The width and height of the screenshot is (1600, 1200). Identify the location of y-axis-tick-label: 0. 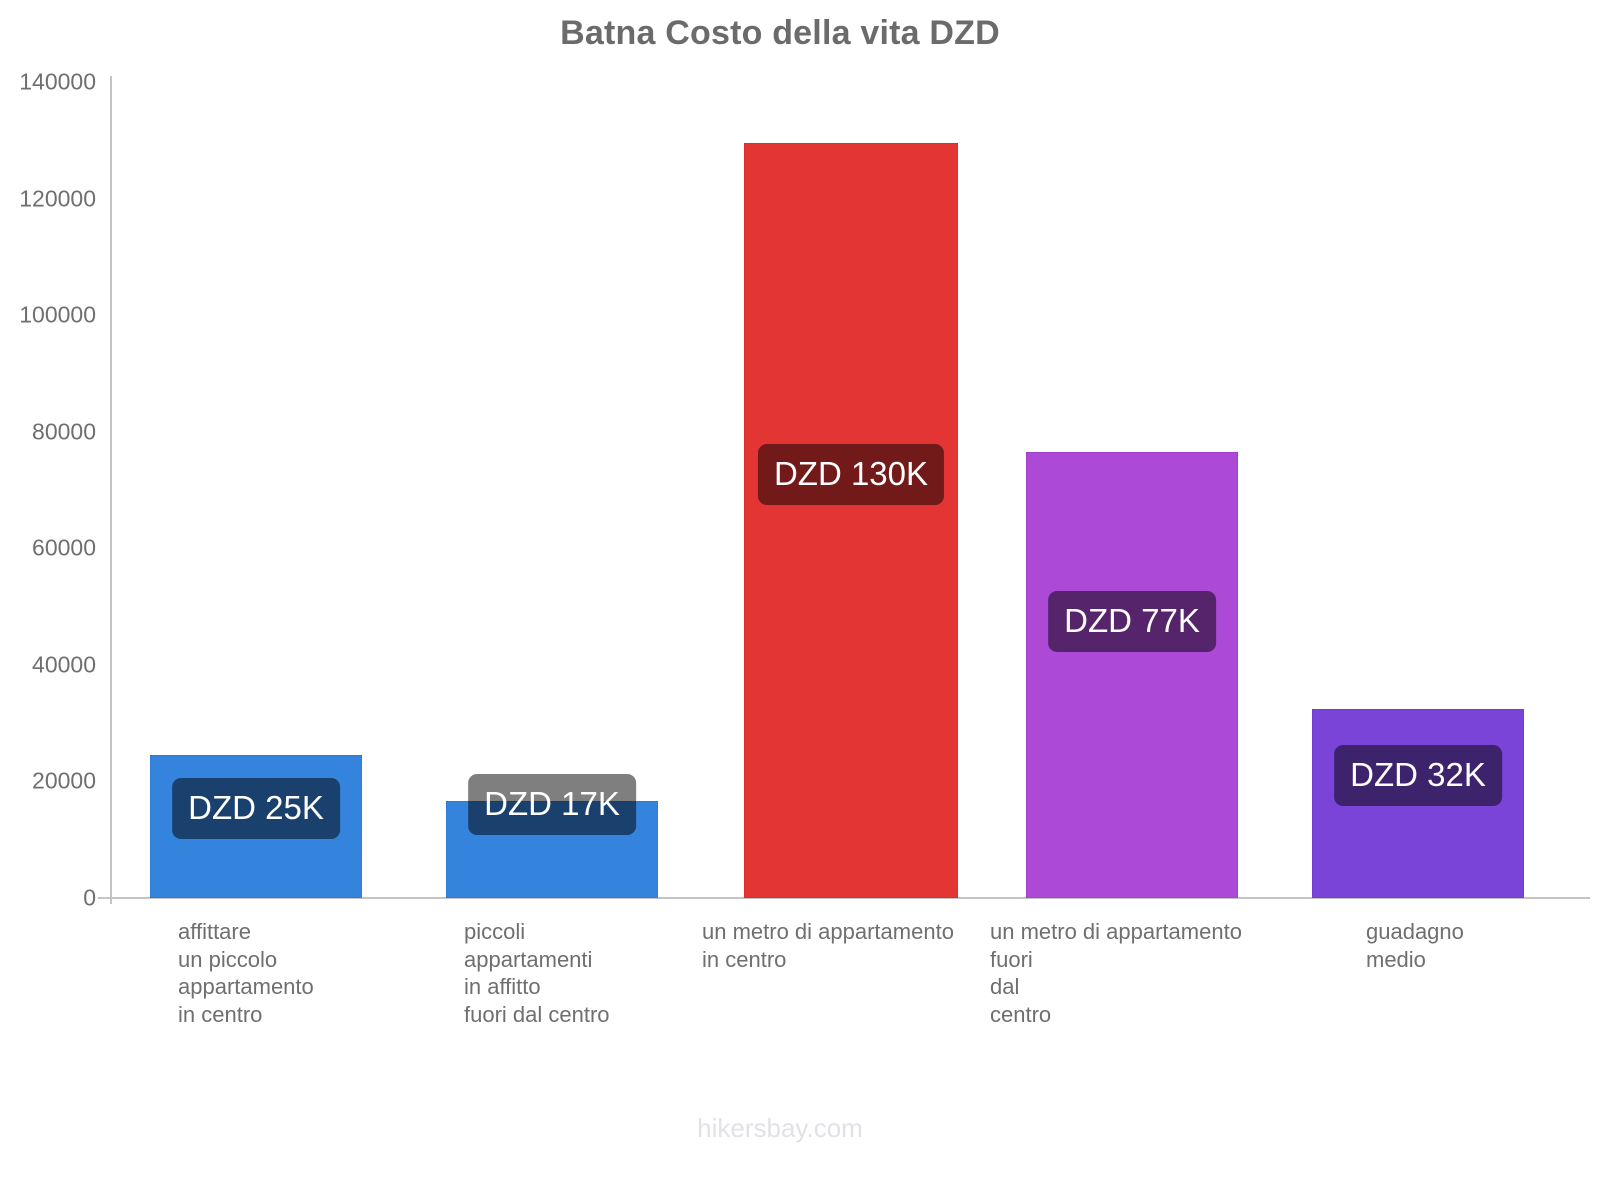
(89, 897).